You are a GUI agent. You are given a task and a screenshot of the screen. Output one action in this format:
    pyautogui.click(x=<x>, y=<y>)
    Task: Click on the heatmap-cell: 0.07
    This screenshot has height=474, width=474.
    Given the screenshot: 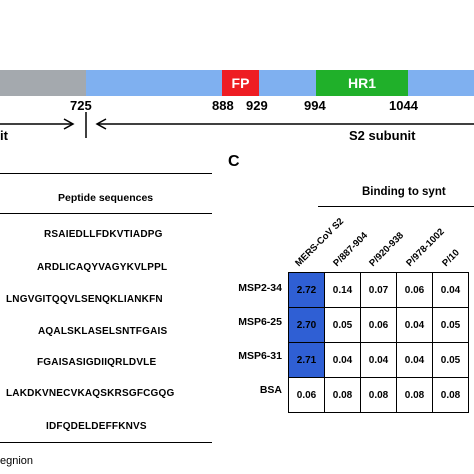 What is the action you would take?
    pyautogui.click(x=378, y=290)
    